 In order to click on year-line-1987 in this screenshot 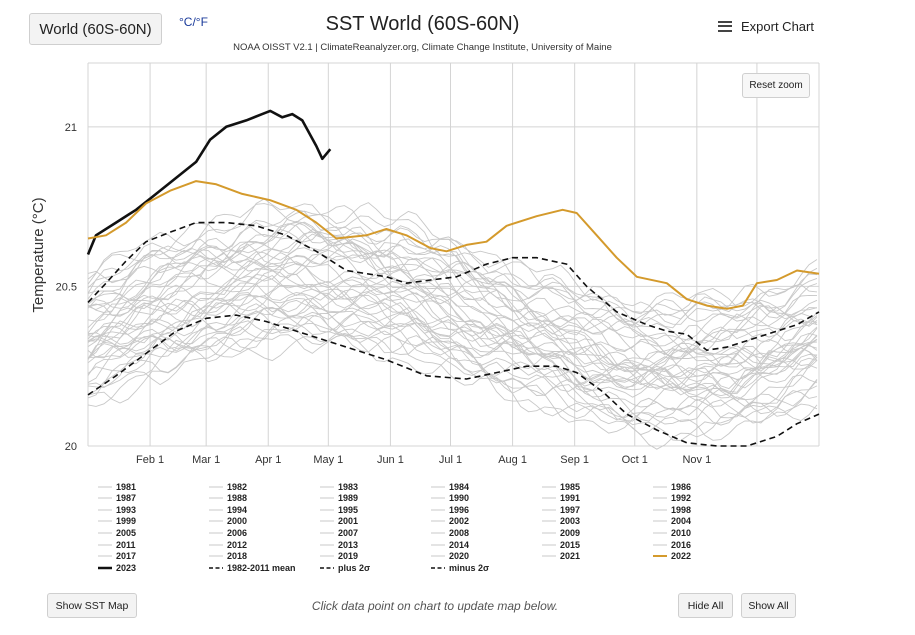, I will do `click(452, 366)`.